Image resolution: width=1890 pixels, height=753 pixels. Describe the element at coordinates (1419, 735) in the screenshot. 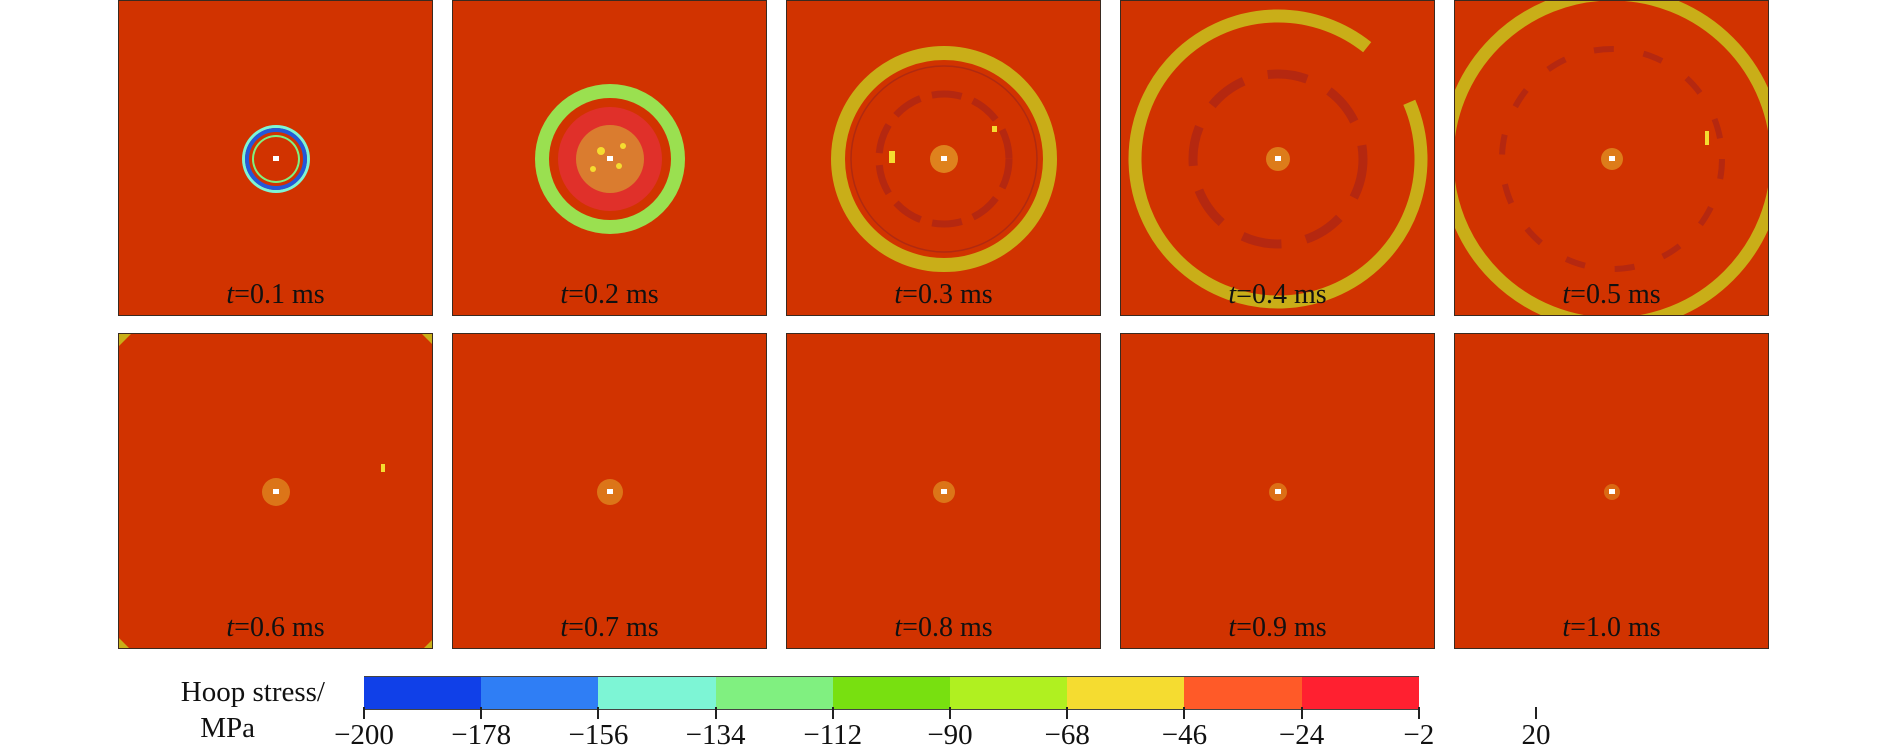

I see `color-bar-tick-label: −2` at that location.